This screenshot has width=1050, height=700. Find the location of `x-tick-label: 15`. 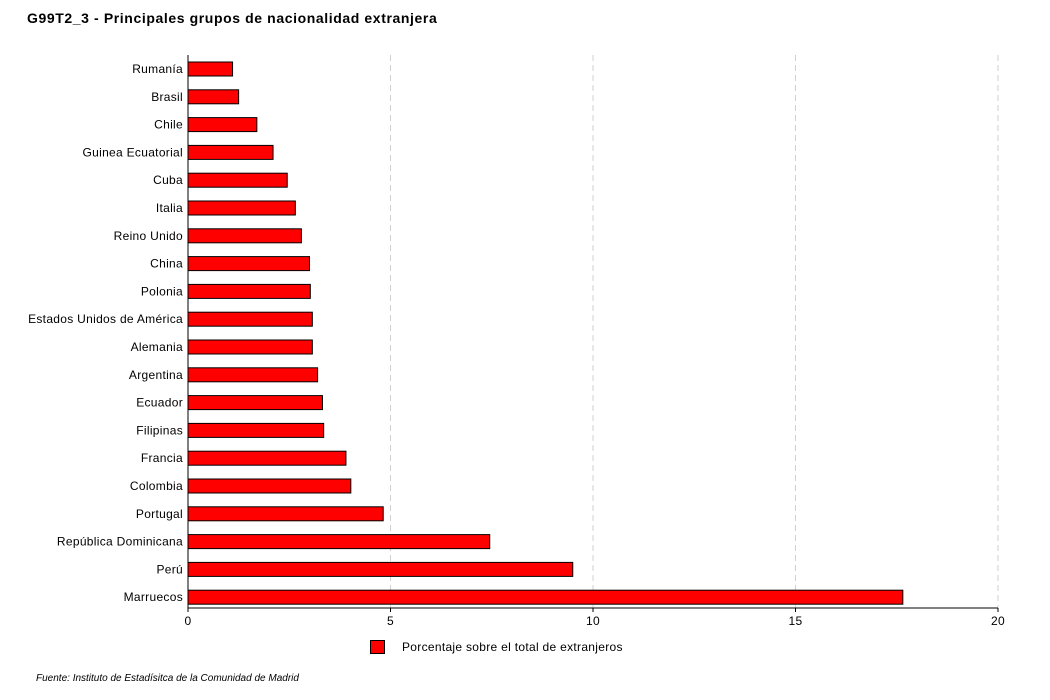

x-tick-label: 15 is located at coordinates (796, 621).